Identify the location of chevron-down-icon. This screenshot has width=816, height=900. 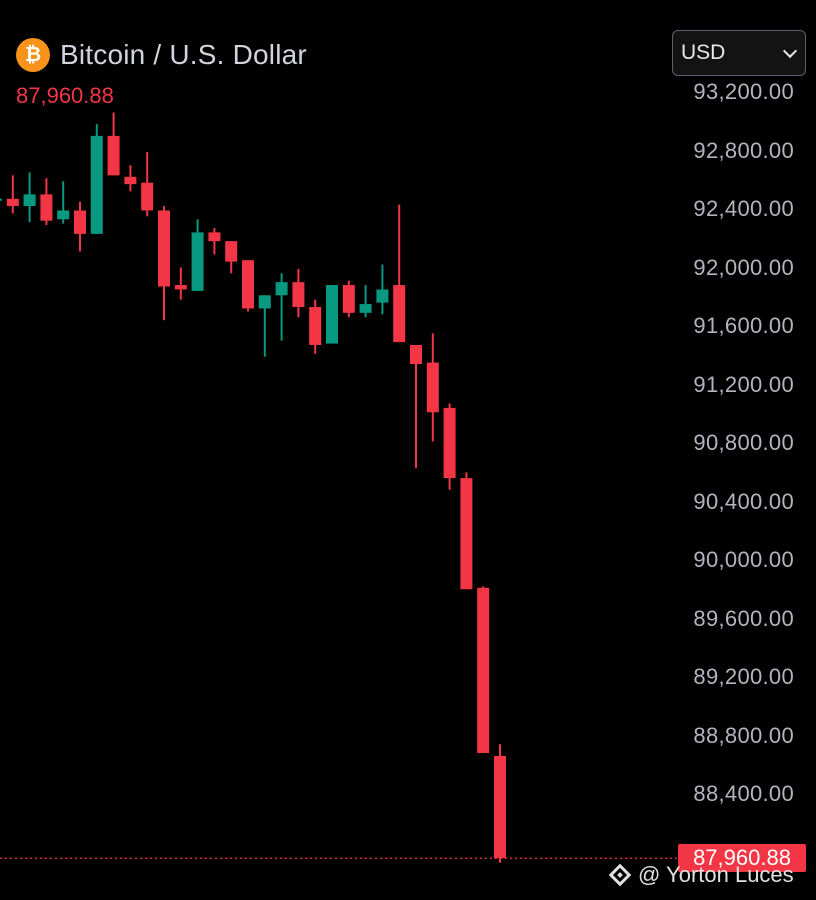
(790, 50).